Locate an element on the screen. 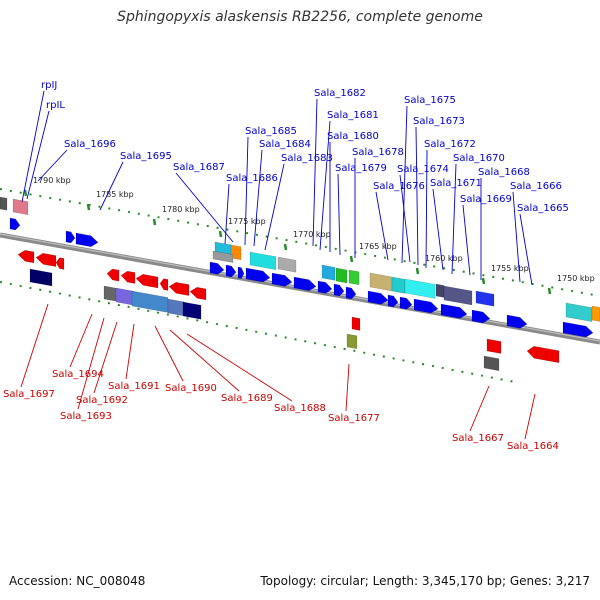 This screenshot has height=600, width=600. tick-label: 1750 kbp is located at coordinates (576, 278).